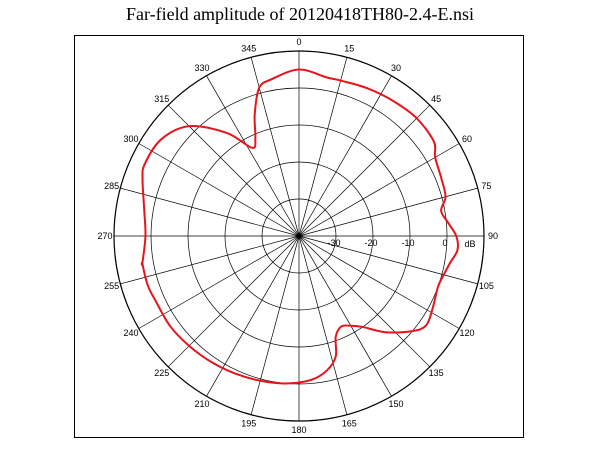 The image size is (600, 450). Describe the element at coordinates (161, 373) in the screenshot. I see `angle-tick-label: 225` at that location.